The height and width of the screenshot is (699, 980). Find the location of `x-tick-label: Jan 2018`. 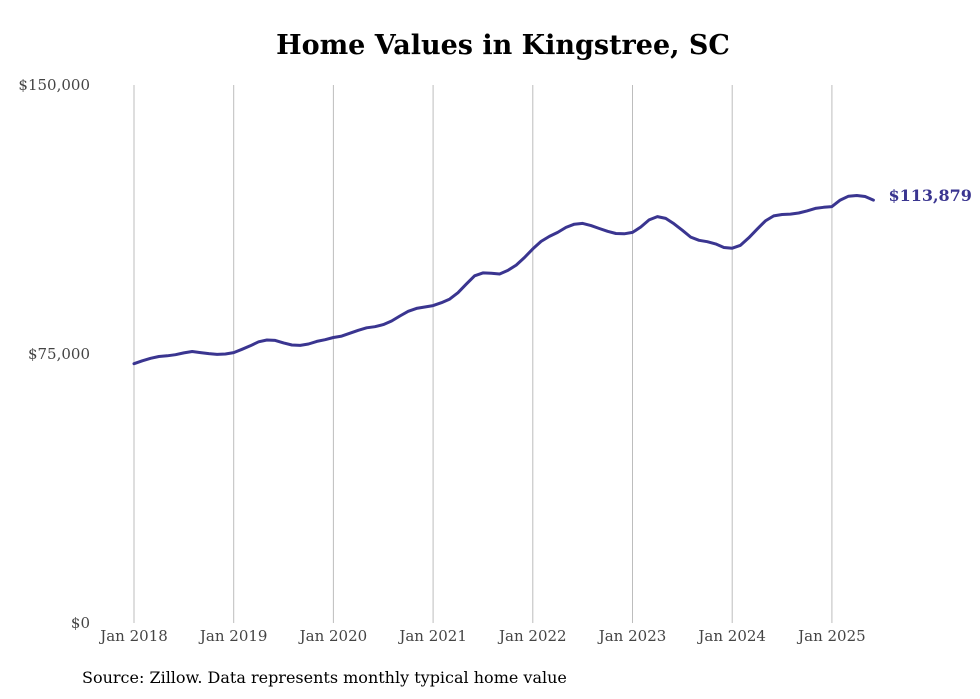

x-tick-label: Jan 2018 is located at coordinates (133, 636).